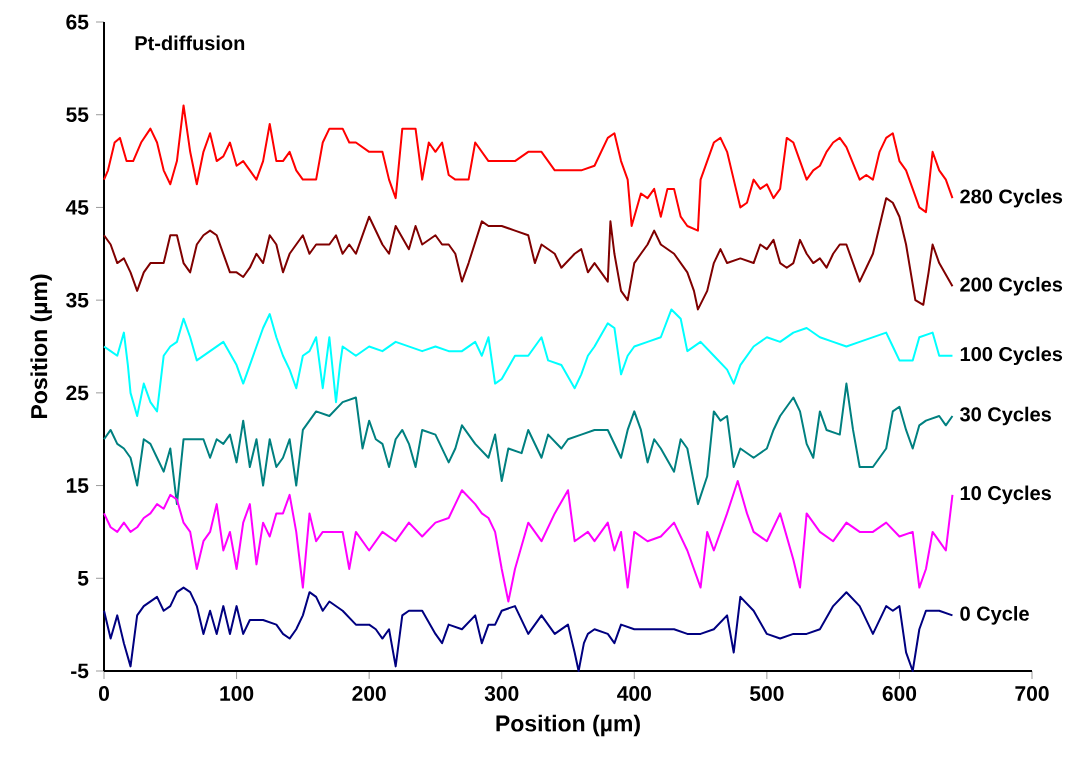 The height and width of the screenshot is (778, 1085). Describe the element at coordinates (41, 346) in the screenshot. I see `y-axis-title: Position (µm)` at that location.